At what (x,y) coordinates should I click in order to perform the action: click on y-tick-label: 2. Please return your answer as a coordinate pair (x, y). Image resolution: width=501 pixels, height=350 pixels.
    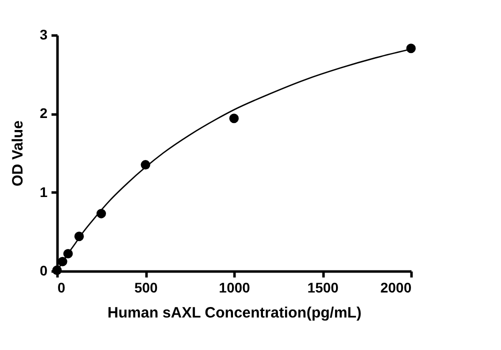
    Looking at the image, I should click on (44, 113).